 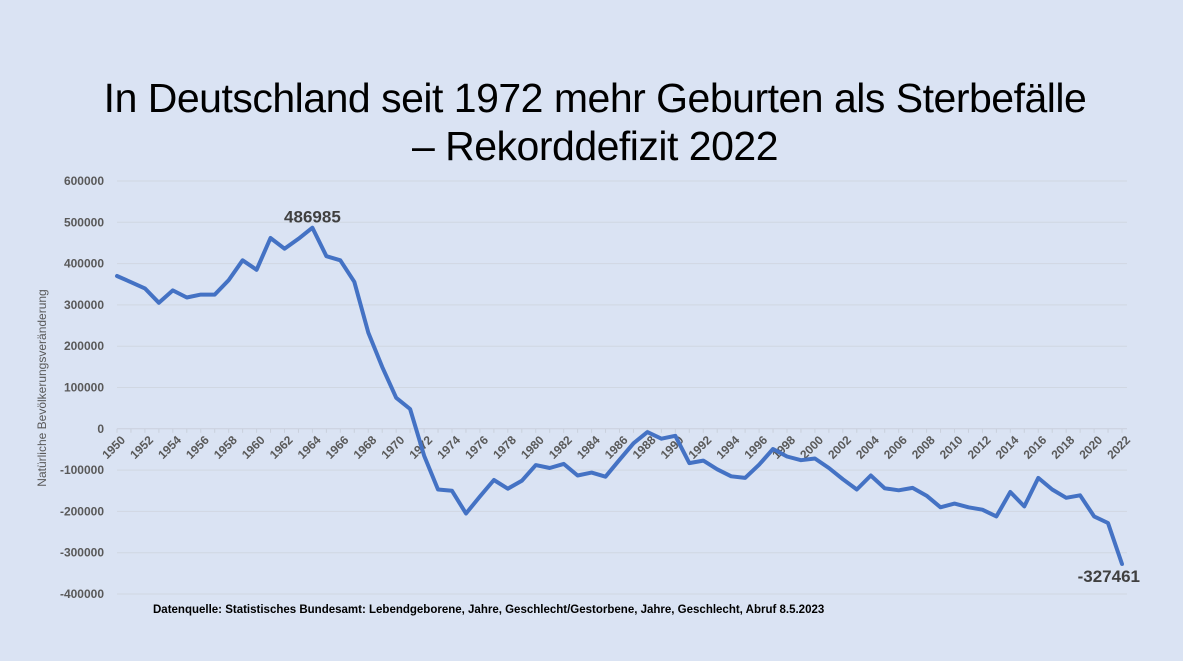 What do you see at coordinates (595, 146) in the screenshot?
I see `chart-title-line-2: – Rekorddefizit 2022` at bounding box center [595, 146].